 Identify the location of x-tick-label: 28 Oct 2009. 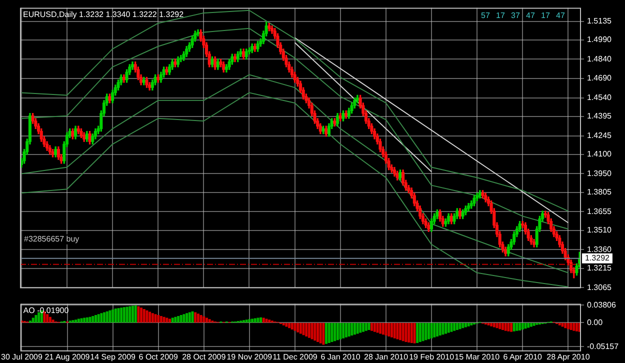
(204, 357).